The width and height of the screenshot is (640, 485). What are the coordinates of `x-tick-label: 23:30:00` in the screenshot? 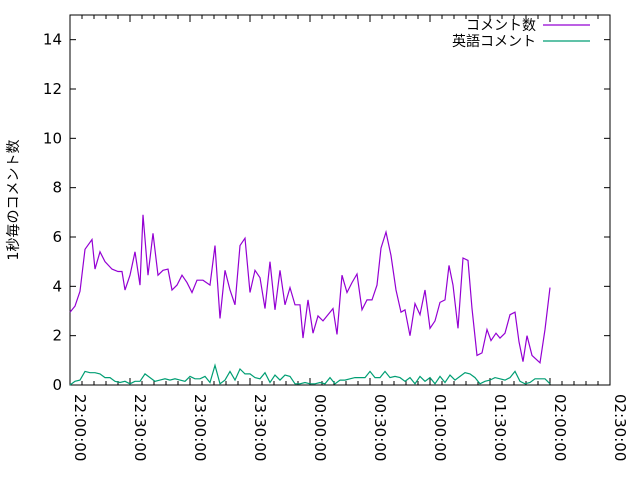 It's located at (260, 427).